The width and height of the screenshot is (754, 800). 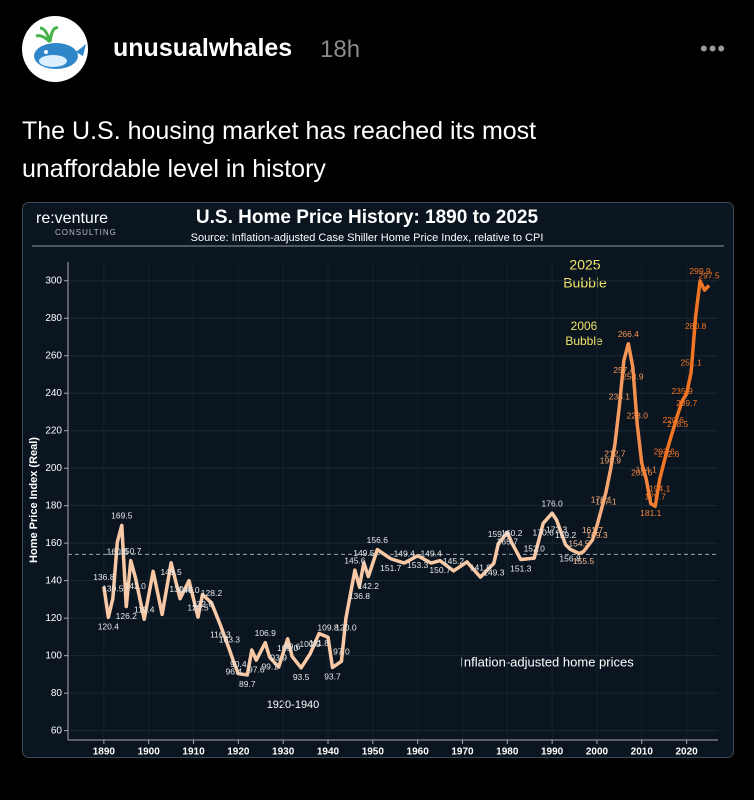 What do you see at coordinates (624, 370) in the screenshot?
I see `data-label: 257.4` at bounding box center [624, 370].